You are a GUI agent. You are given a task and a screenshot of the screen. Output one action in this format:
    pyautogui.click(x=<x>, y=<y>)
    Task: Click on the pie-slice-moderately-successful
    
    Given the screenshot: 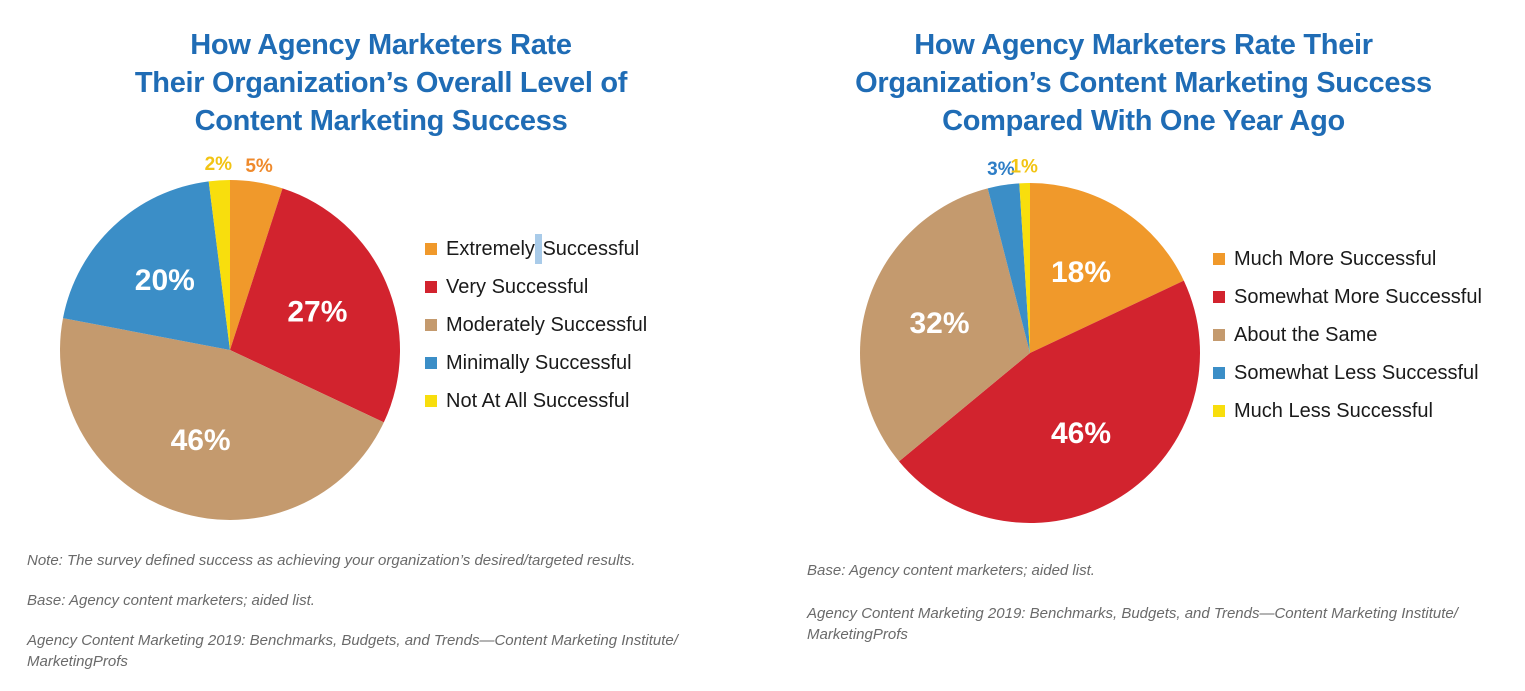 What is the action you would take?
    pyautogui.click(x=222, y=419)
    